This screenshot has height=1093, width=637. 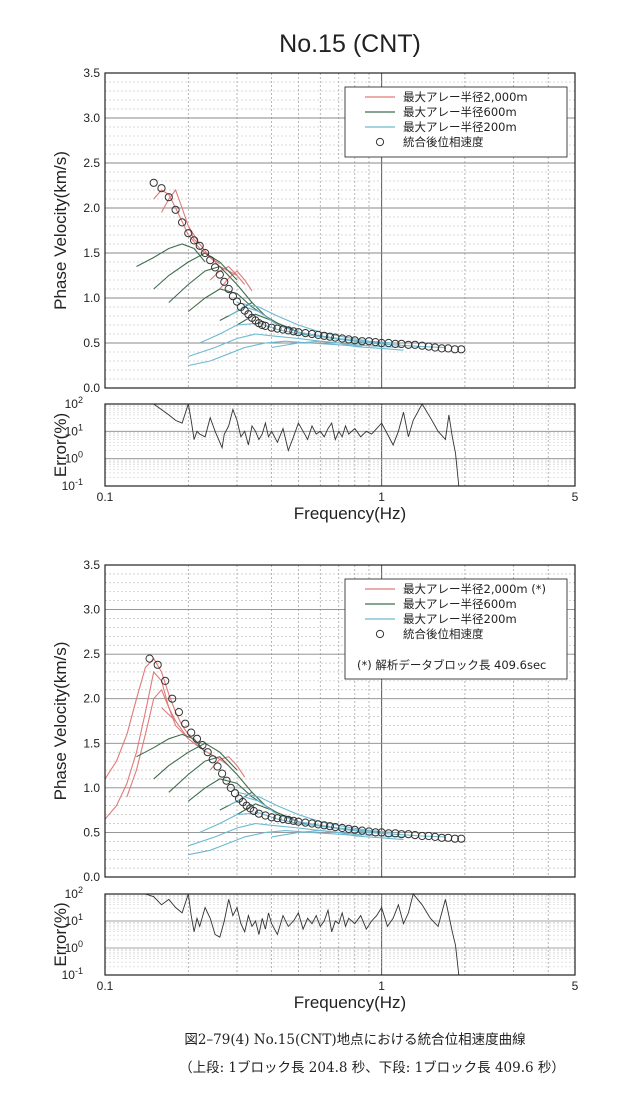 I want to click on error-axis-label: Error(%), so click(x=60, y=934).